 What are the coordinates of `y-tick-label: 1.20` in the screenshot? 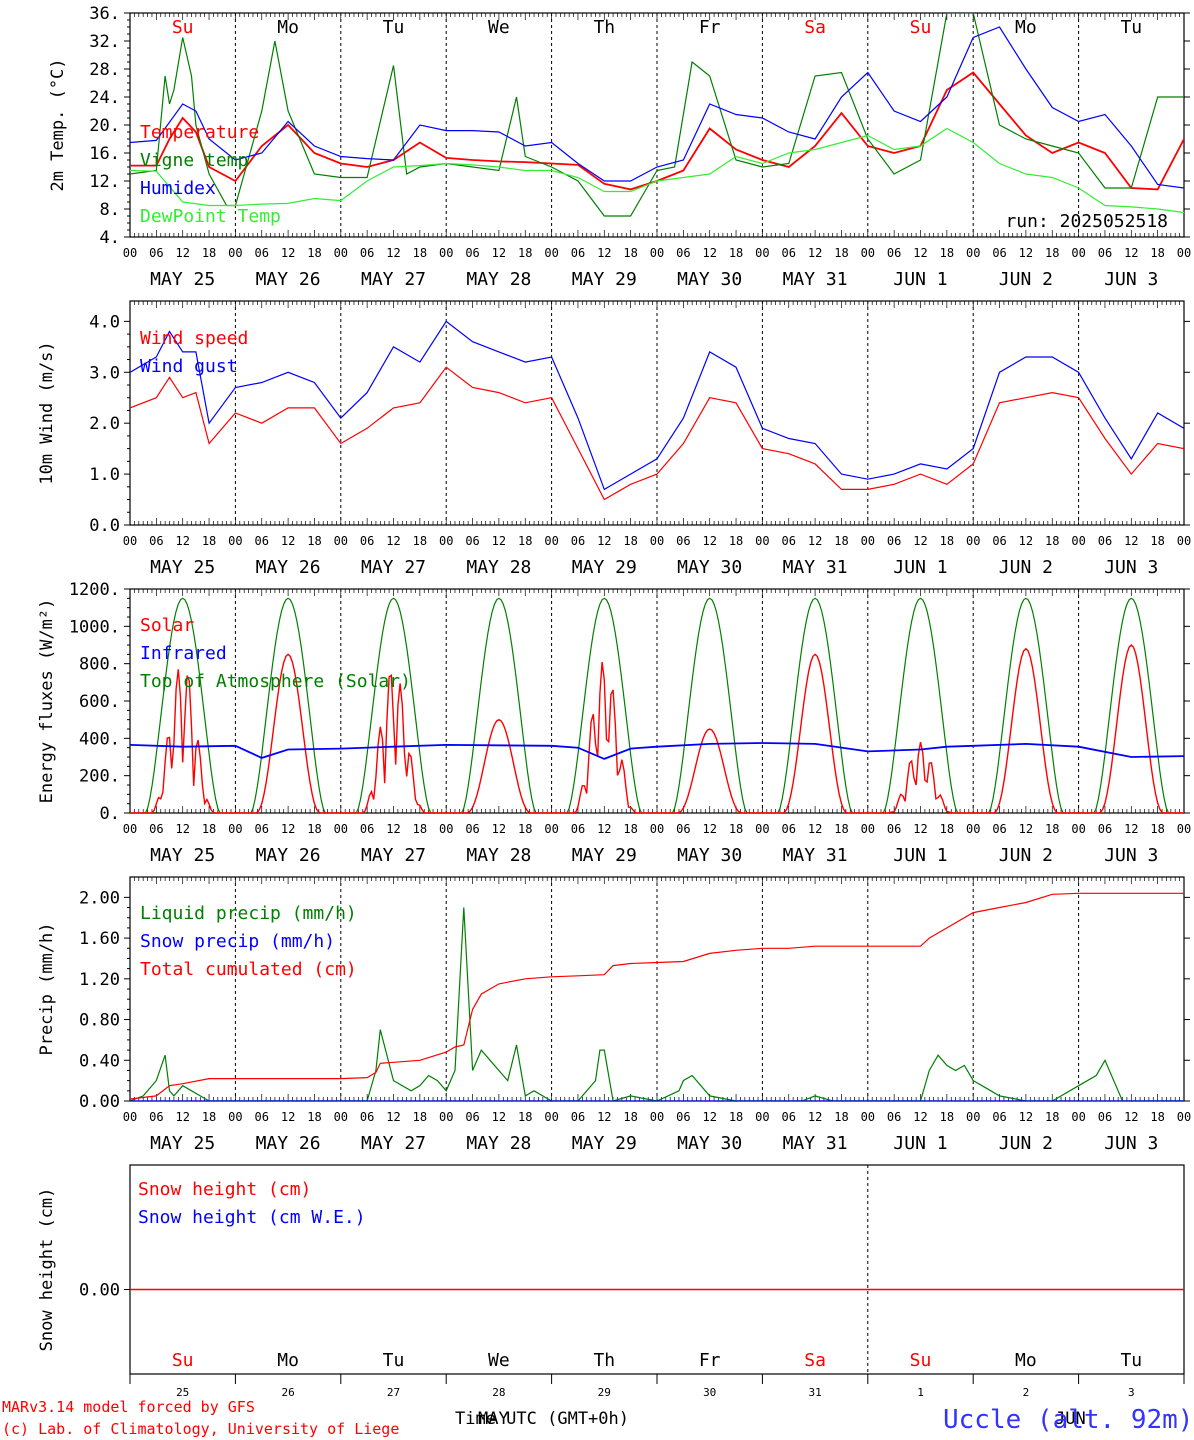 It's located at (99, 980).